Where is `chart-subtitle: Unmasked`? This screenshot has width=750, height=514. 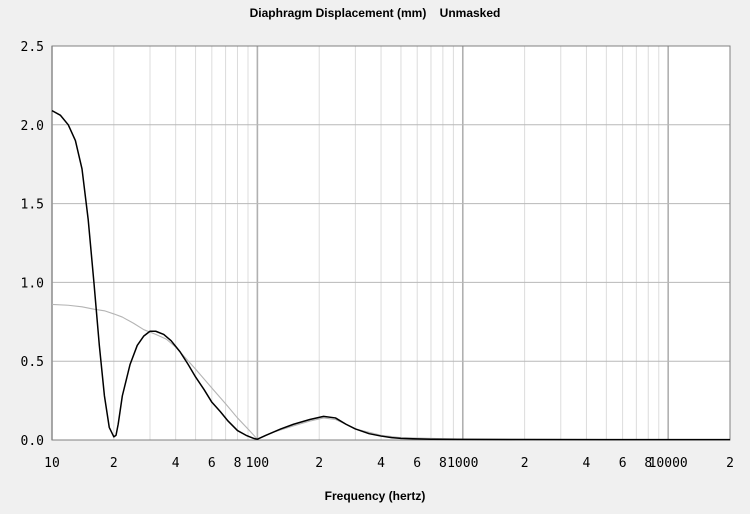
chart-subtitle: Unmasked is located at coordinates (470, 13).